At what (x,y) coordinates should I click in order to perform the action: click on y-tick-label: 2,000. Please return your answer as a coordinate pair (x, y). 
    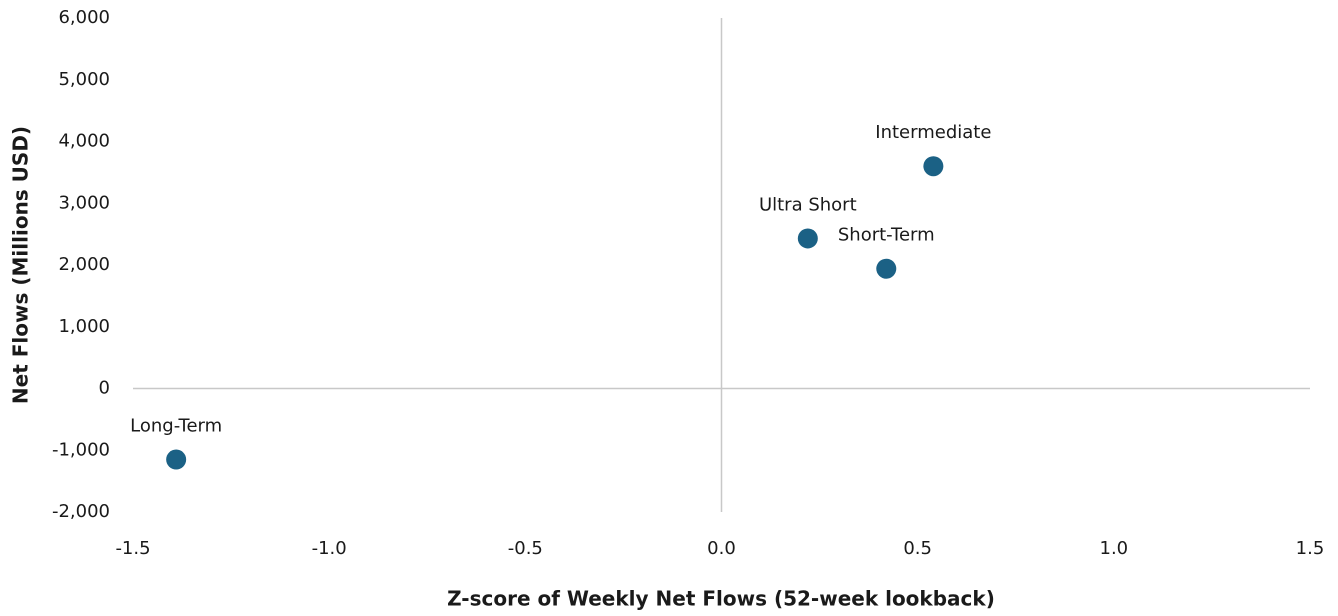
    Looking at the image, I should click on (84, 264).